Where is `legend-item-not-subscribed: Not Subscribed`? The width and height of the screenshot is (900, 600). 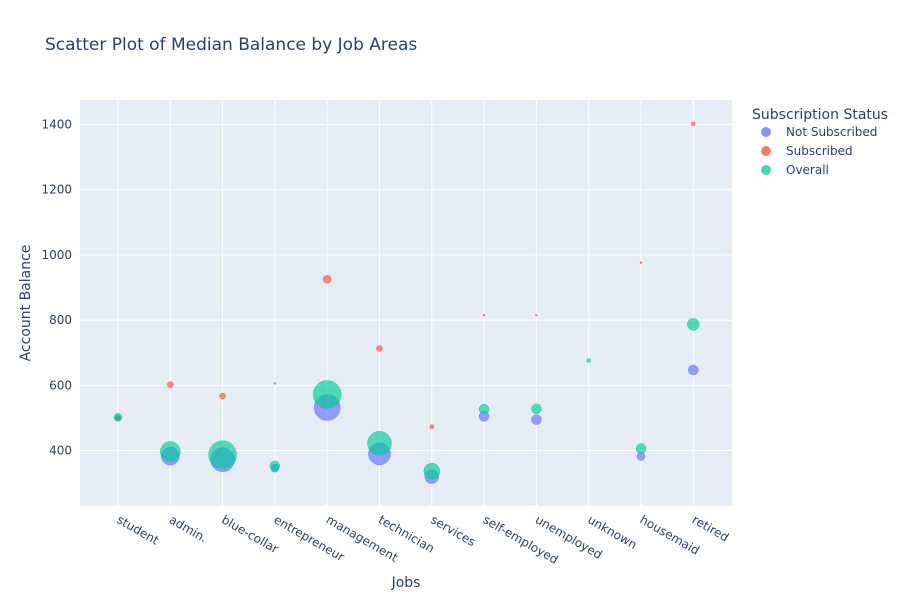 legend-item-not-subscribed: Not Subscribed is located at coordinates (819, 132).